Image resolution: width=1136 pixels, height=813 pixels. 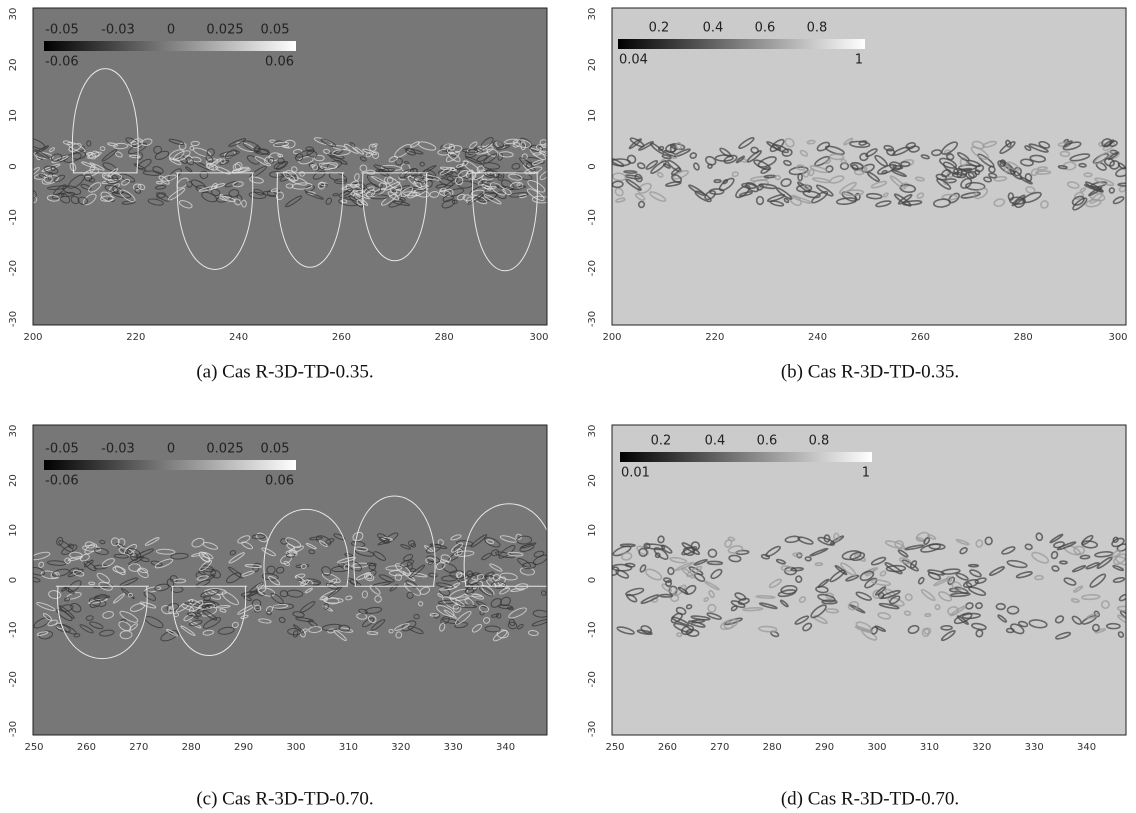 I want to click on y-tick-label: 10, so click(x=13, y=115).